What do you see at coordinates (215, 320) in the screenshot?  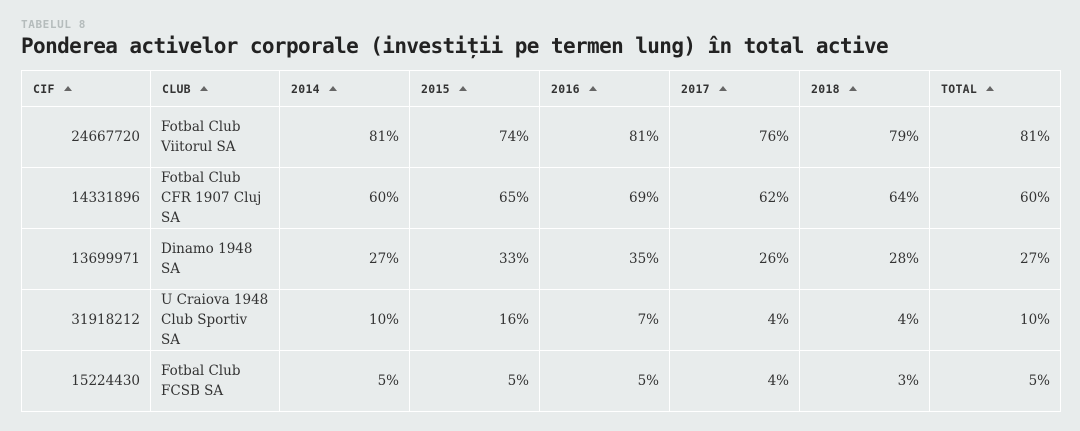 I see `cell-club: U Craiova 1948 Club Sportiv SA` at bounding box center [215, 320].